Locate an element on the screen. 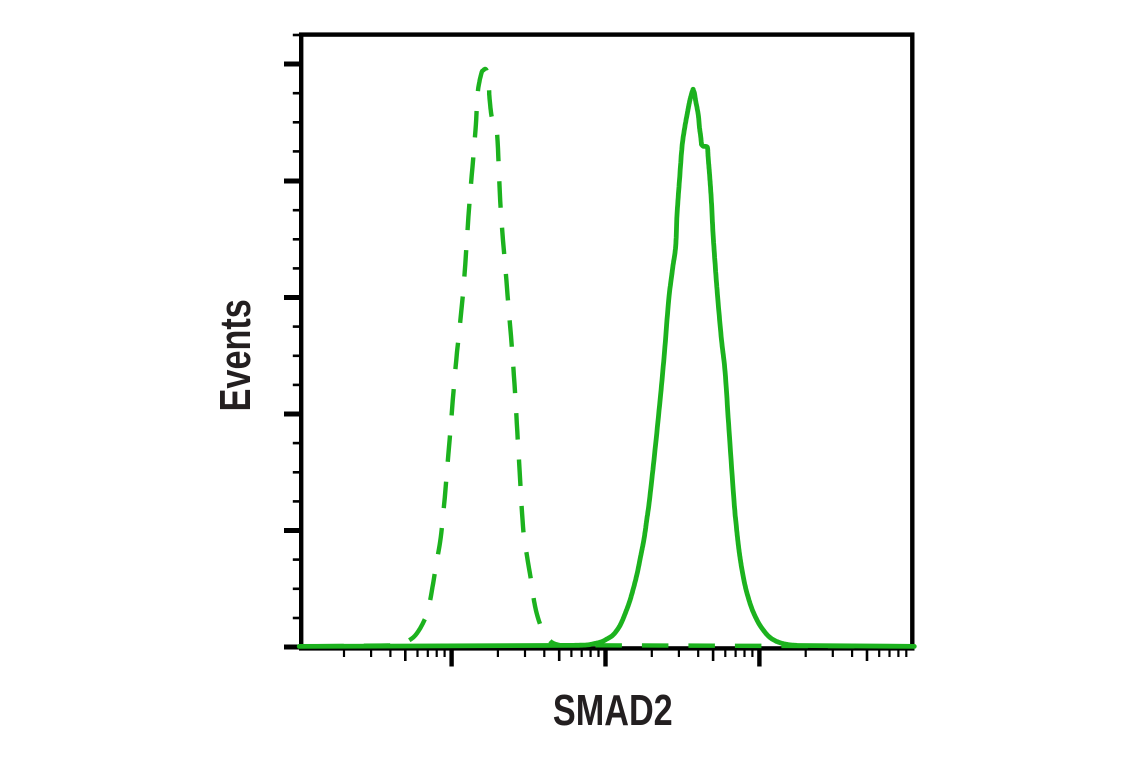  svg-text: Events is located at coordinates (236, 355).